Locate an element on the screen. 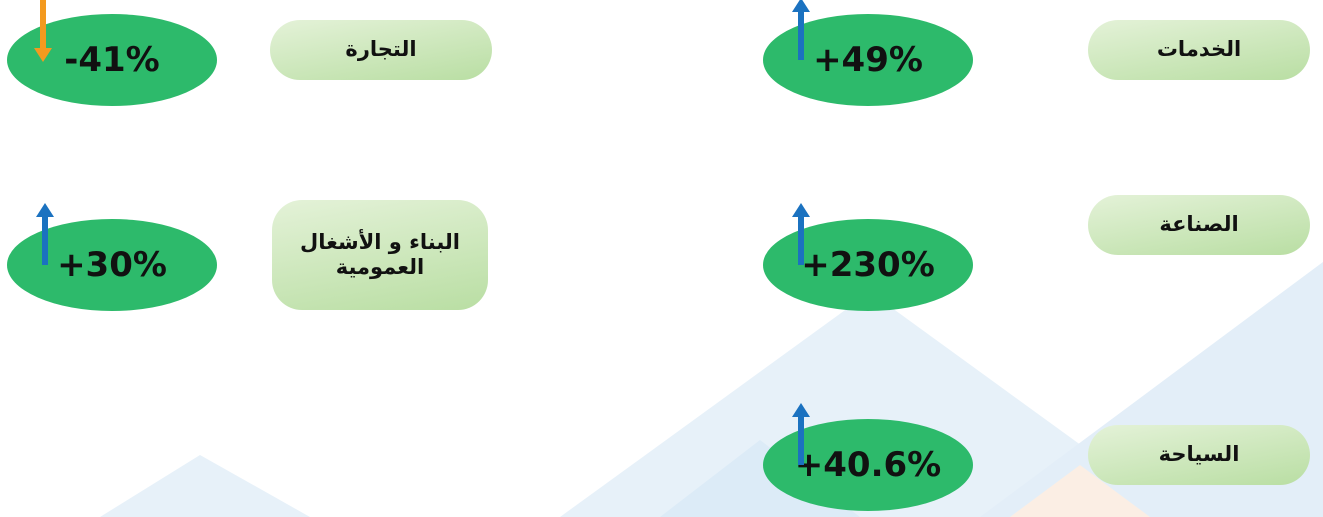 The height and width of the screenshot is (517, 1323). category-label: الخدمات is located at coordinates (1199, 50).